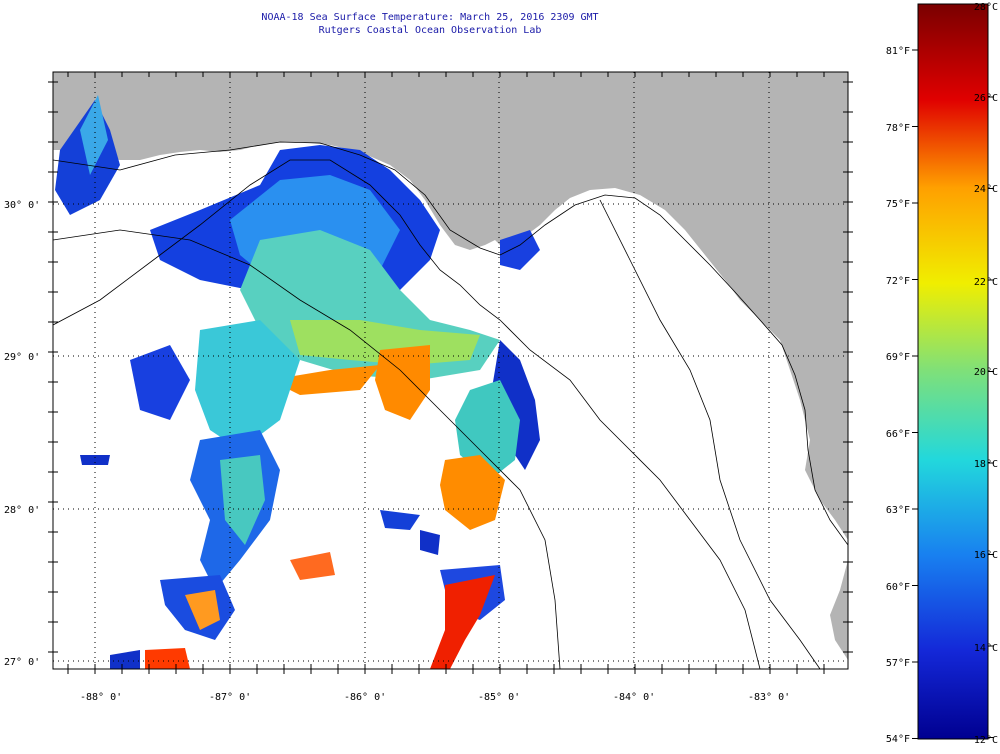 The height and width of the screenshot is (754, 1000). What do you see at coordinates (898, 281) in the screenshot?
I see `fahrenheit-label: 72°F` at bounding box center [898, 281].